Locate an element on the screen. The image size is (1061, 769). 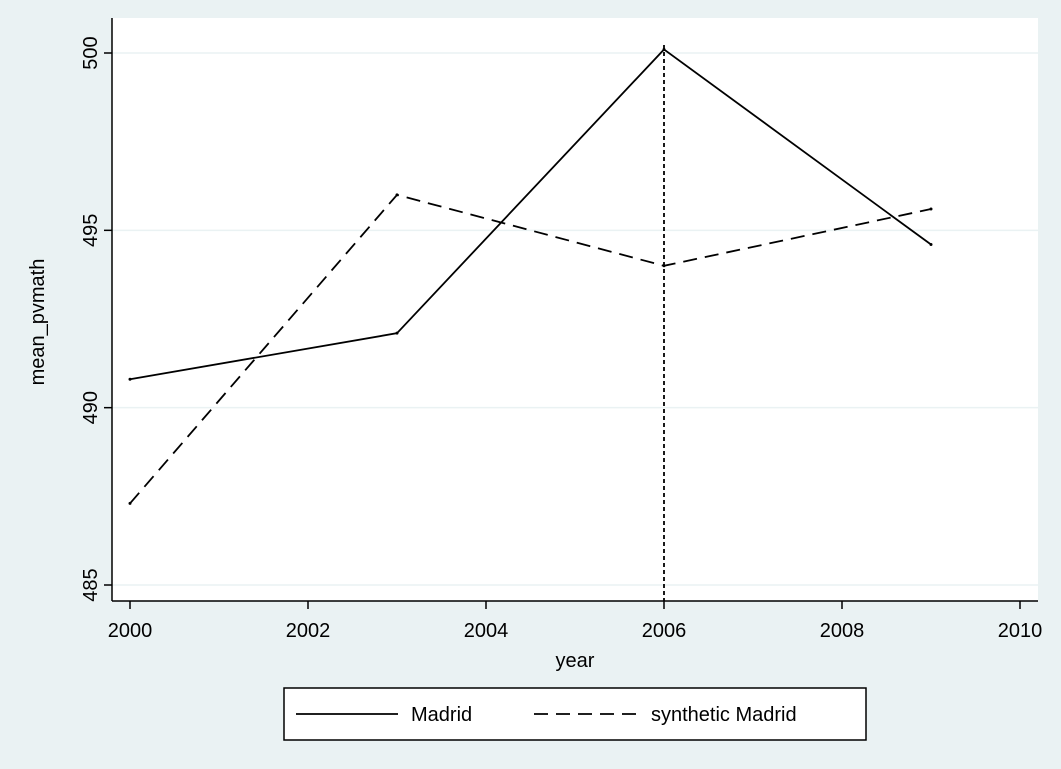
legend-label-madrid: Madrid is located at coordinates (441, 715).